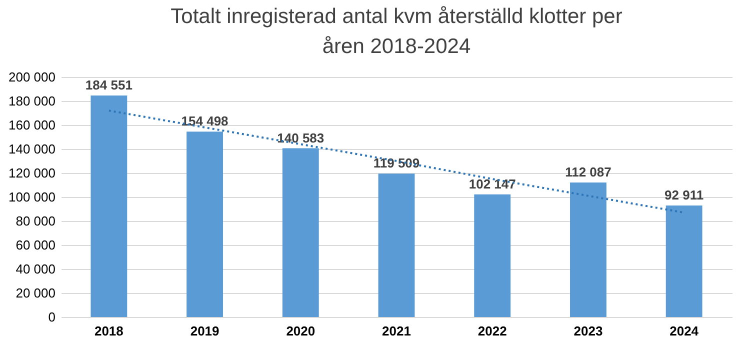 The image size is (746, 346). Describe the element at coordinates (109, 331) in the screenshot. I see `x-tick-label: 2018` at that location.